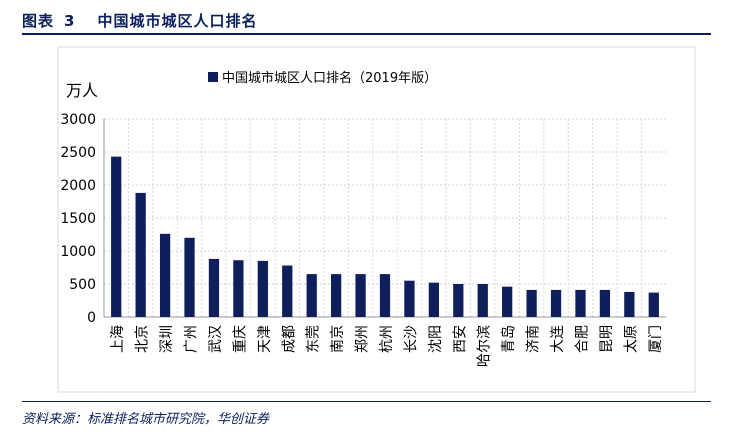 This screenshot has height=436, width=729. I want to click on bar-杭州, so click(385, 295).